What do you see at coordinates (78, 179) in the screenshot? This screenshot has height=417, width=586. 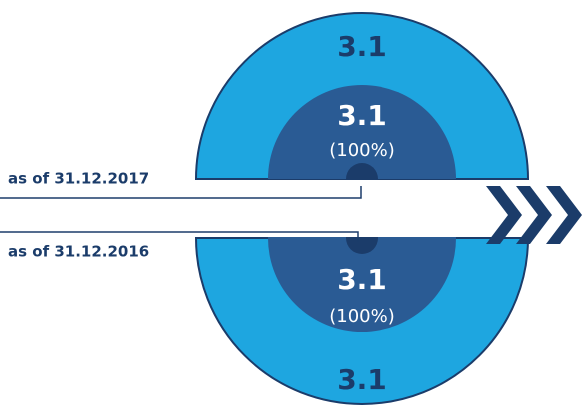 I see `date-label: as of 31.12.2017` at bounding box center [78, 179].